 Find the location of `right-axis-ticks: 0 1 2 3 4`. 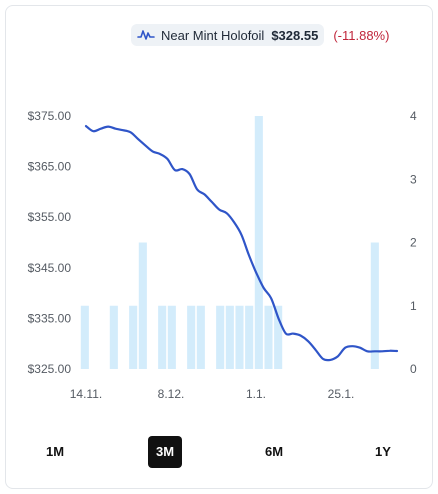

right-axis-ticks: 0 1 2 3 4 is located at coordinates (413, 242).